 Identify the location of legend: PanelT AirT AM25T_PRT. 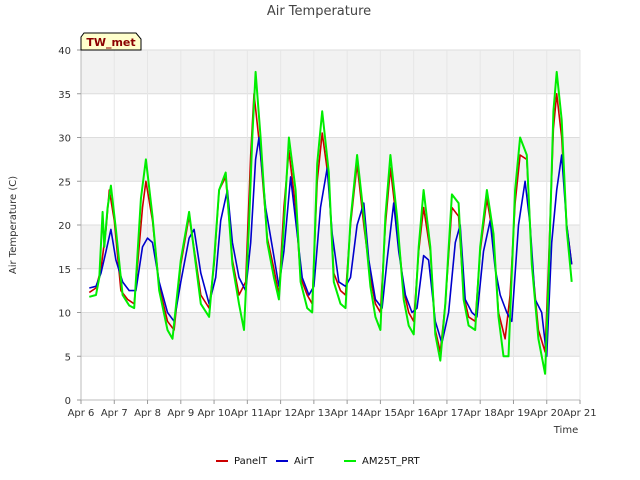
(318, 461).